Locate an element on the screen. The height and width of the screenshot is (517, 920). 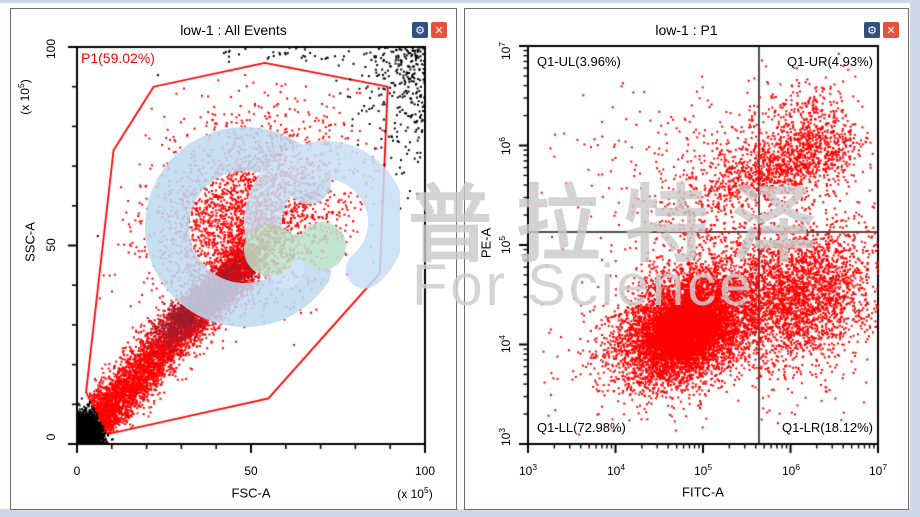
gate-p1-label: P1(59.02%) is located at coordinates (118, 58).